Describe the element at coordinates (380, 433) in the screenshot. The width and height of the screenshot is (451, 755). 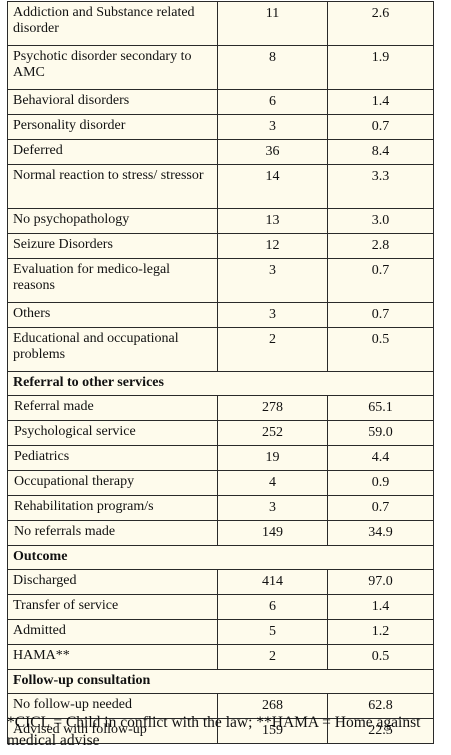
I see `row-percent: 59.0` at that location.